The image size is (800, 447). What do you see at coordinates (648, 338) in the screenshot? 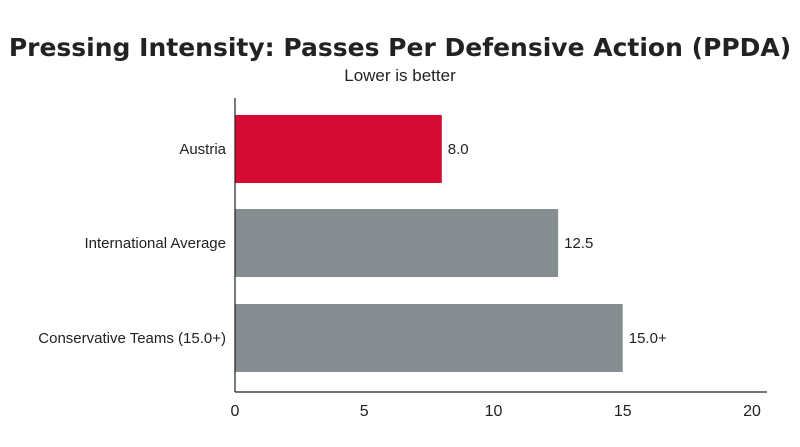
I see `value-label-2: 15.0+` at bounding box center [648, 338].